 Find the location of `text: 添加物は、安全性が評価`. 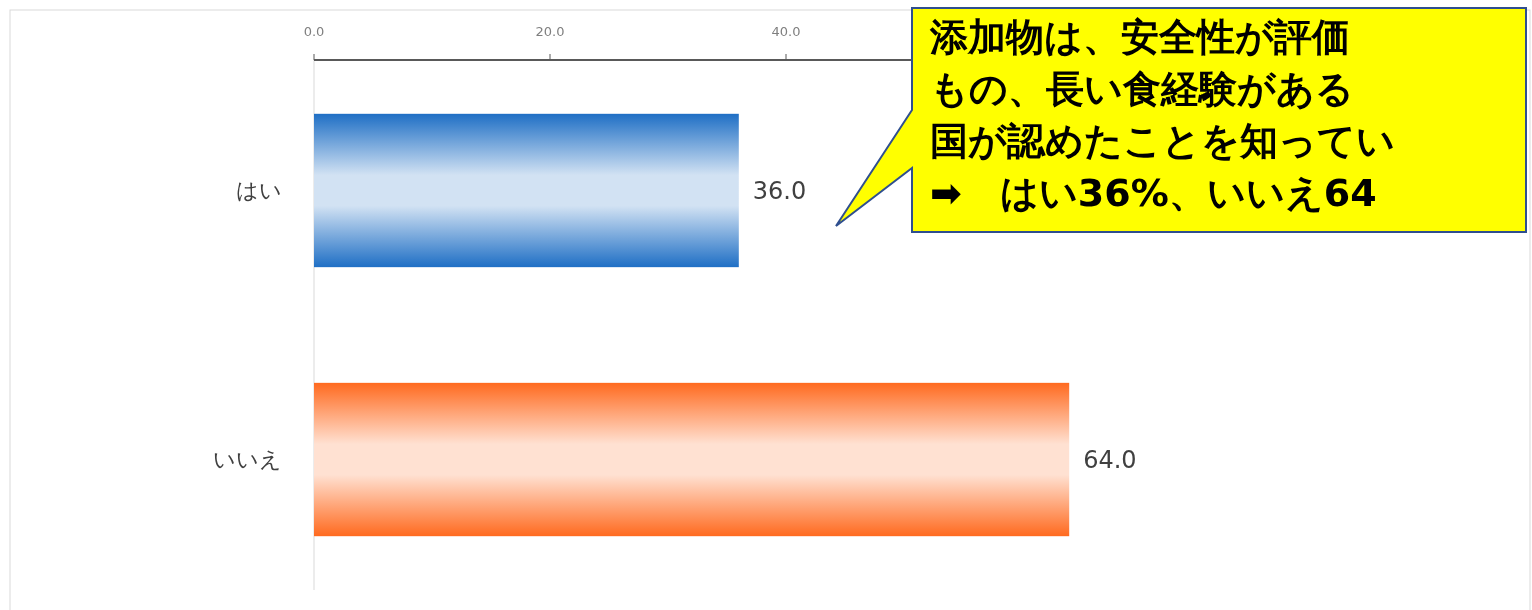

text: 添加物は、安全性が評価 is located at coordinates (1139, 37).